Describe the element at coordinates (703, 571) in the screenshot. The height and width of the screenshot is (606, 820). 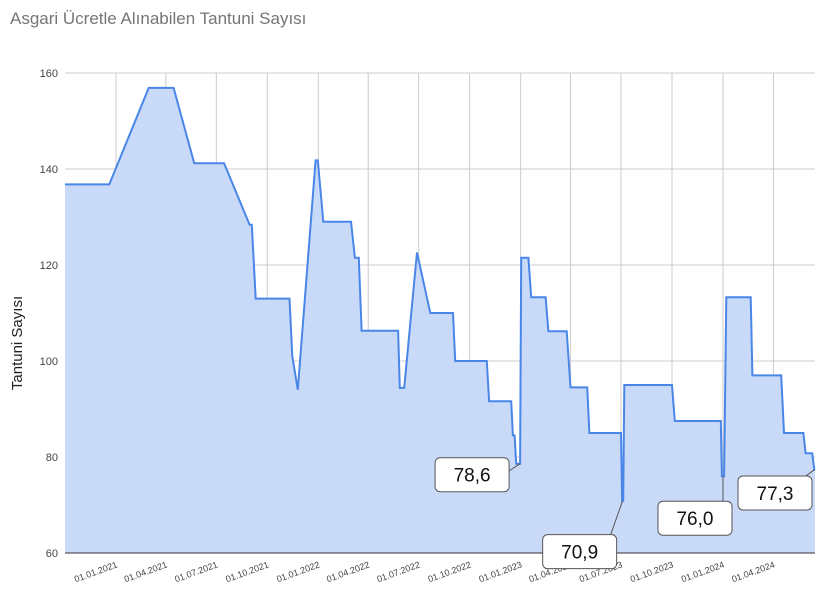
I see `x-tick-label: 01.01.2024` at that location.